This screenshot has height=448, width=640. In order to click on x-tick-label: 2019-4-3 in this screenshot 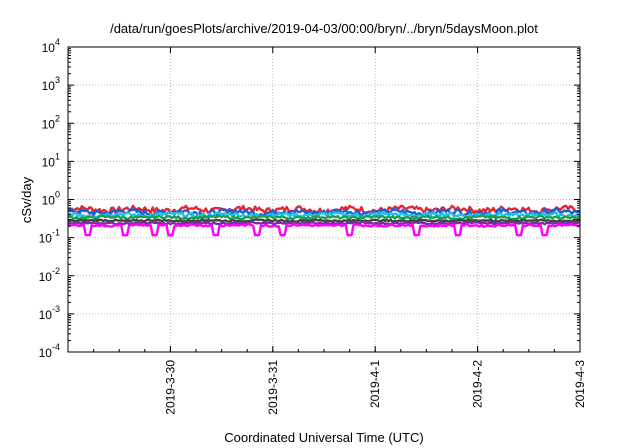, I will do `click(580, 384)`.